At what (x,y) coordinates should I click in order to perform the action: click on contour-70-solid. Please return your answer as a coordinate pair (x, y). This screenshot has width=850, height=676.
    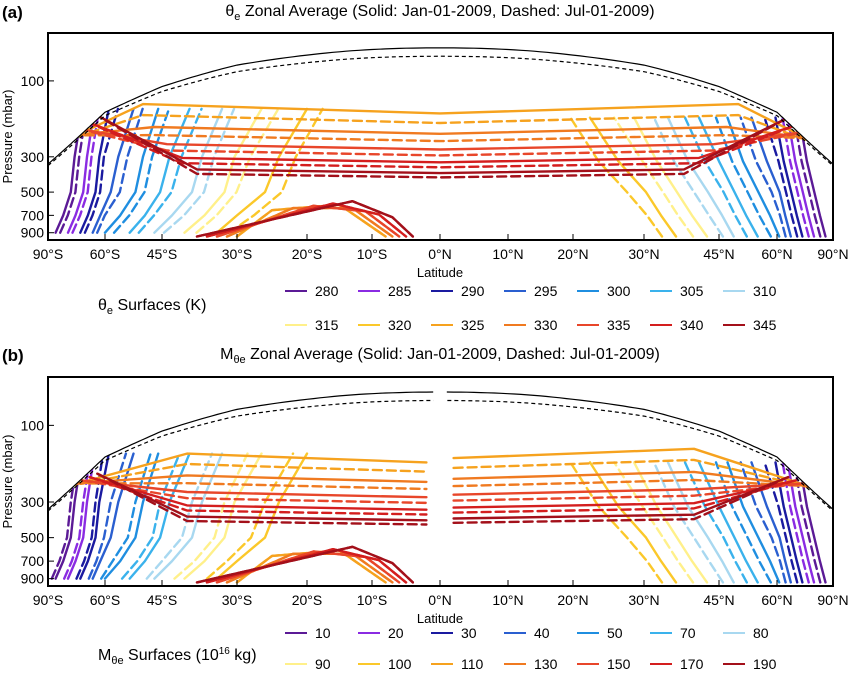
    Looking at the image, I should click on (728, 522).